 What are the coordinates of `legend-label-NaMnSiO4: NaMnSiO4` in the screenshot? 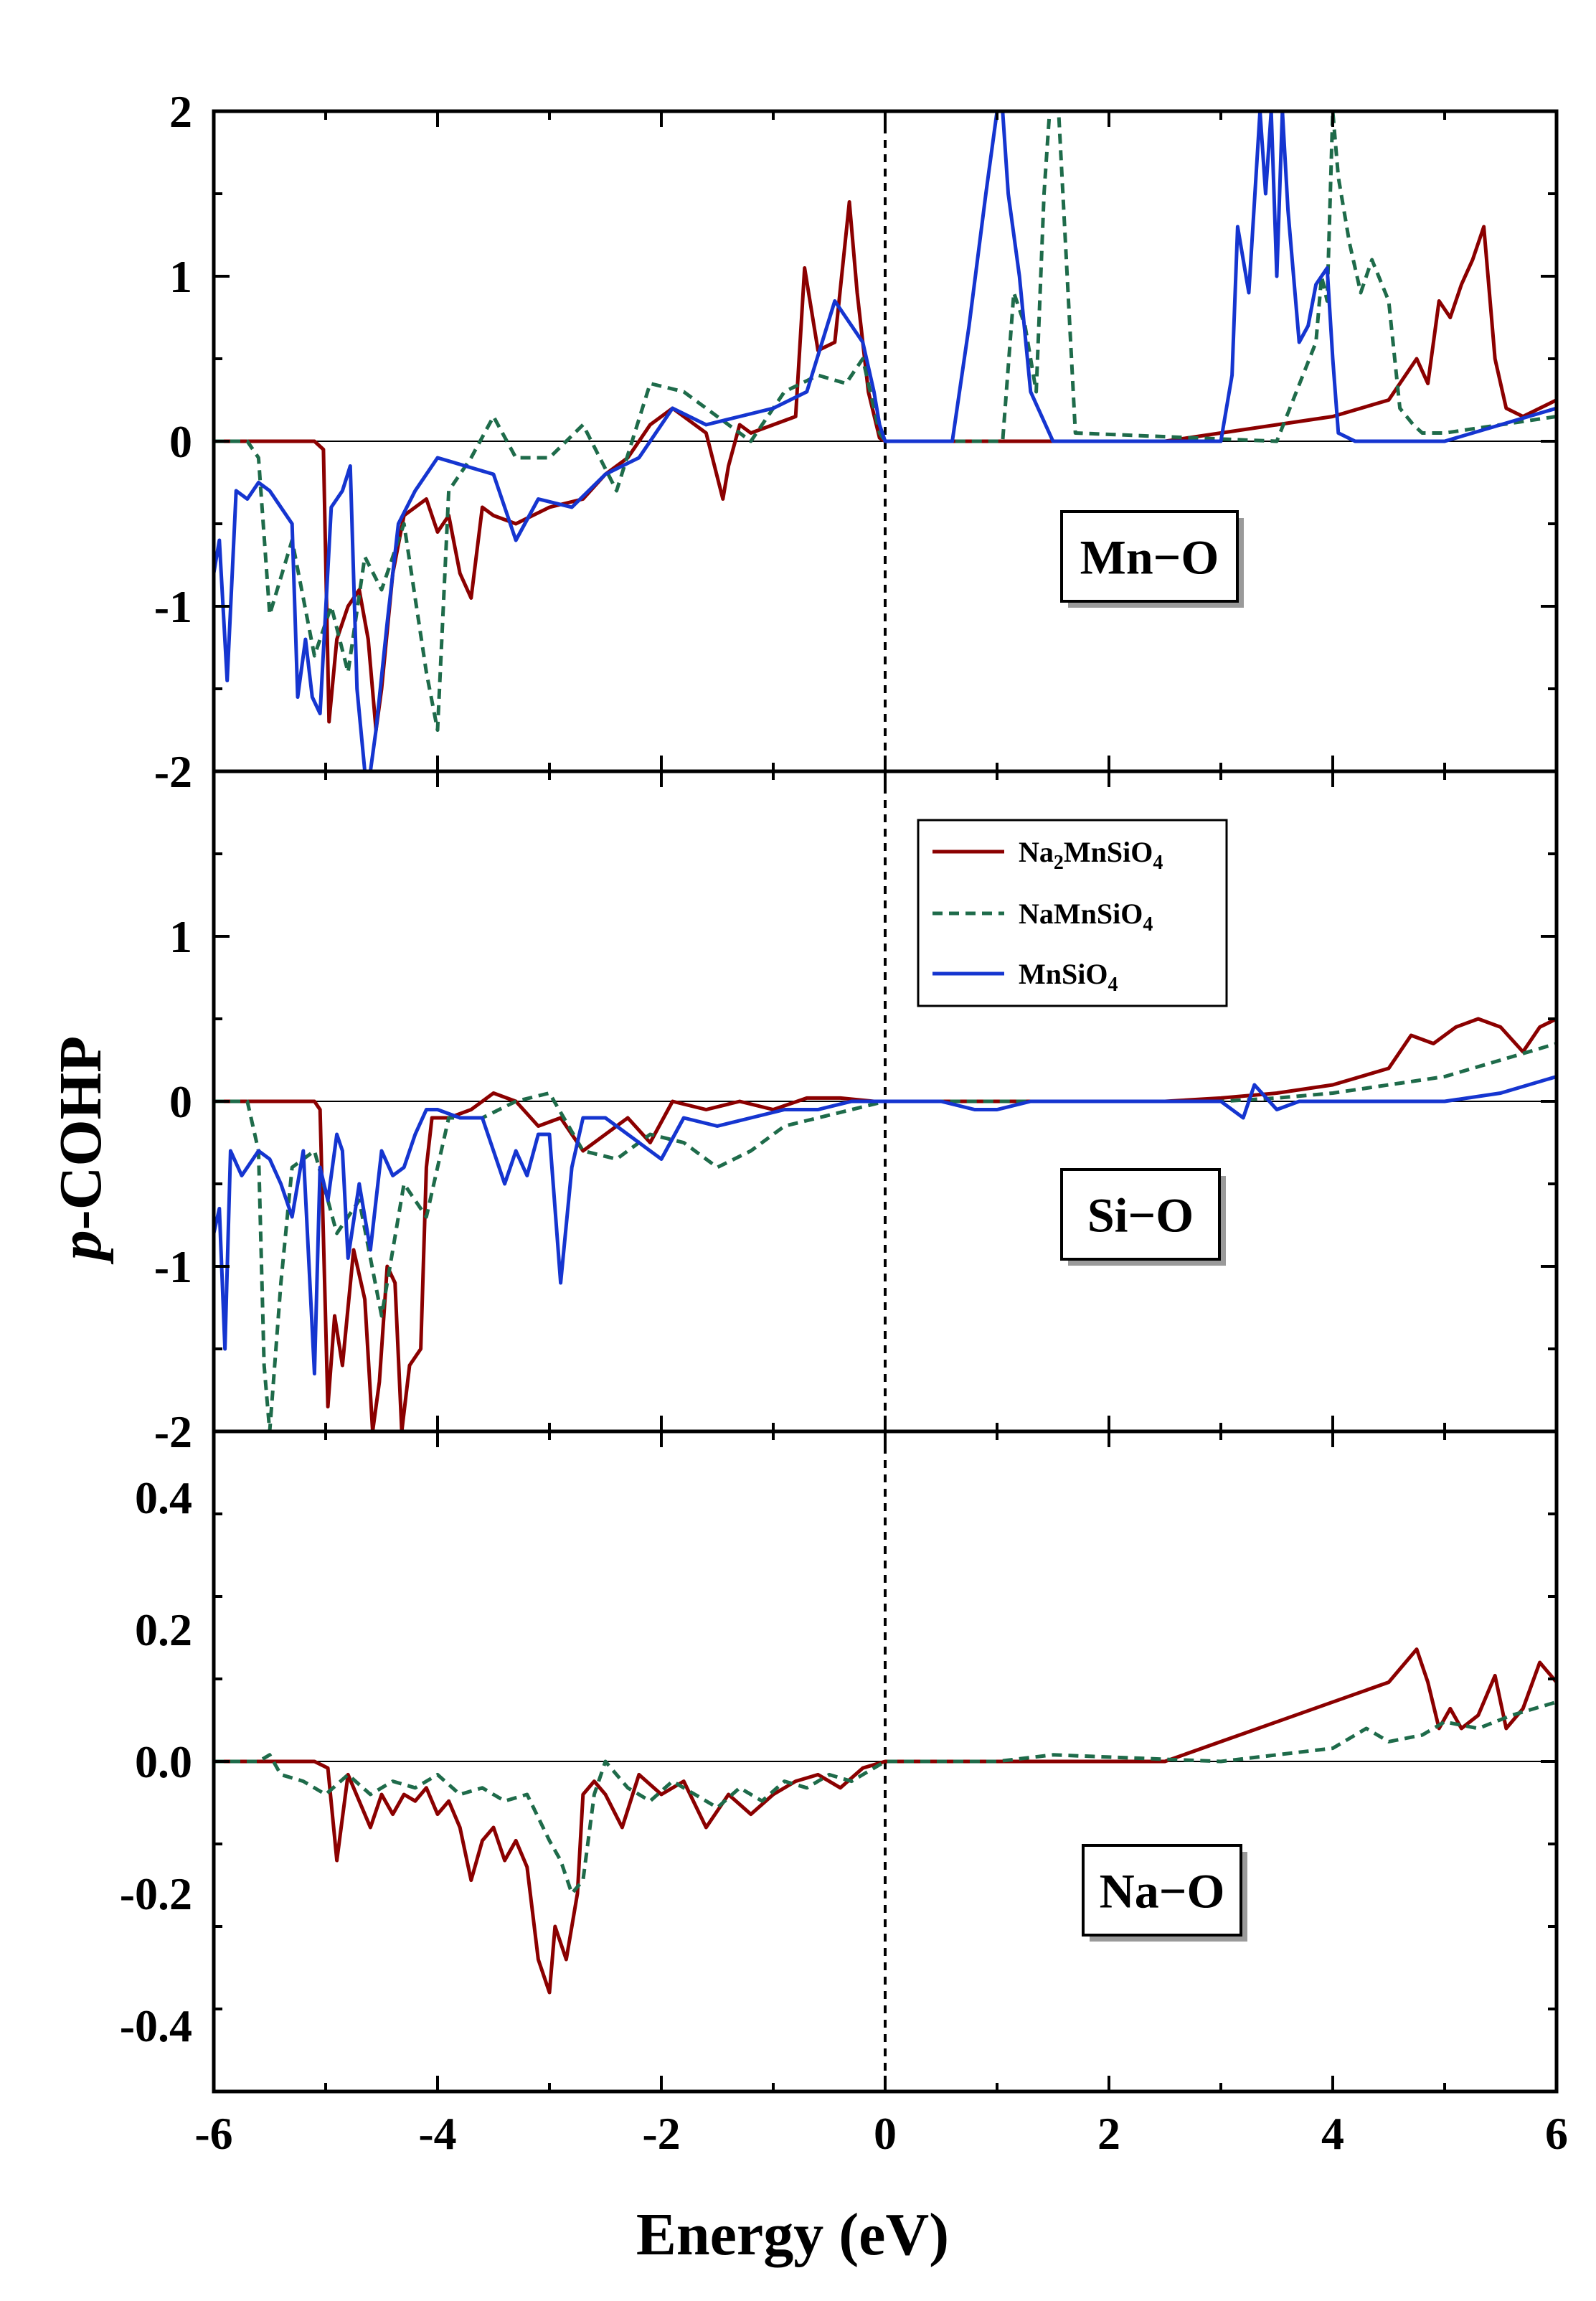 It's located at (1086, 917).